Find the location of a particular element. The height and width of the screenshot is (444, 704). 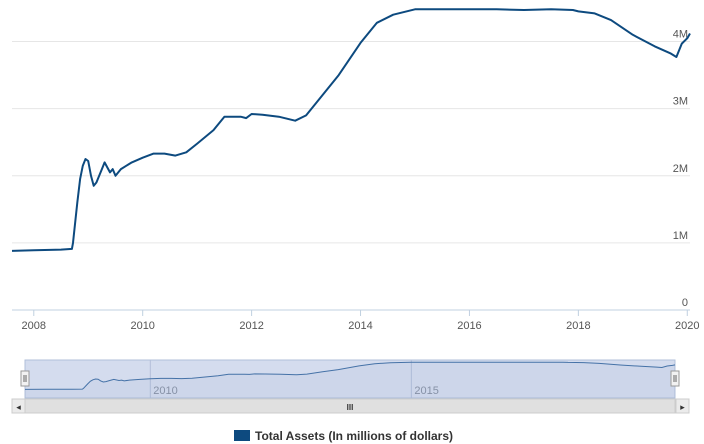

x-tick-label-2: 2012 is located at coordinates (251, 326).